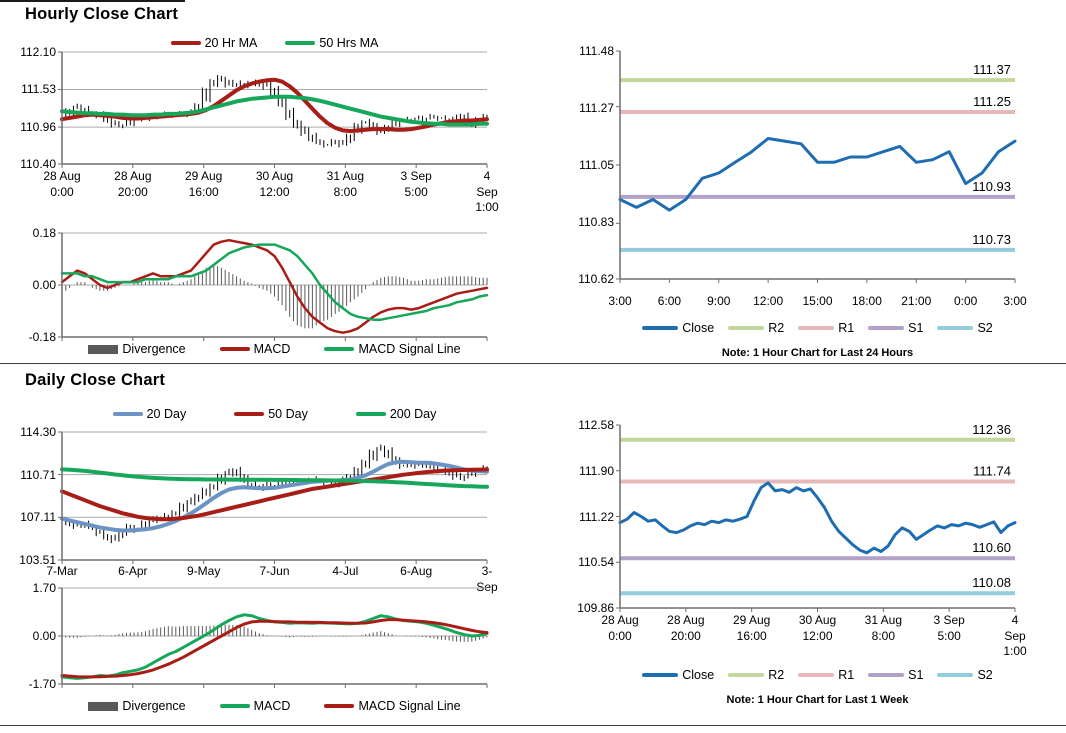 This screenshot has height=733, width=1066. I want to click on 20-day-line, so click(274, 496).